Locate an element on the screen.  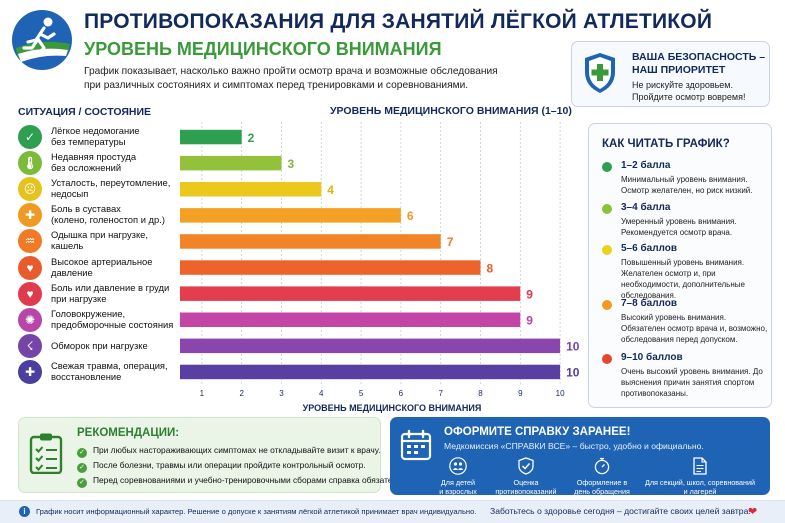
stopwatch-icon is located at coordinates (602, 466).